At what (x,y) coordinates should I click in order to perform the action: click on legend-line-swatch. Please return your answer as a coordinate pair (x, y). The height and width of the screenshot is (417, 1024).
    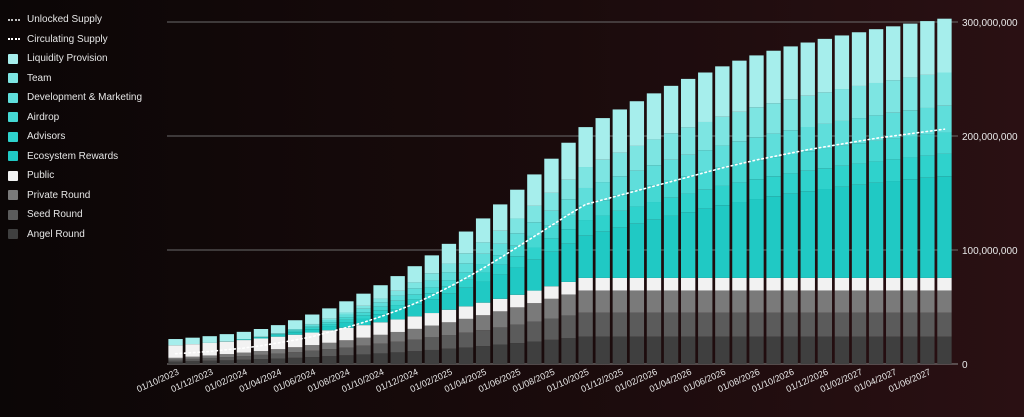
    Looking at the image, I should click on (14, 19).